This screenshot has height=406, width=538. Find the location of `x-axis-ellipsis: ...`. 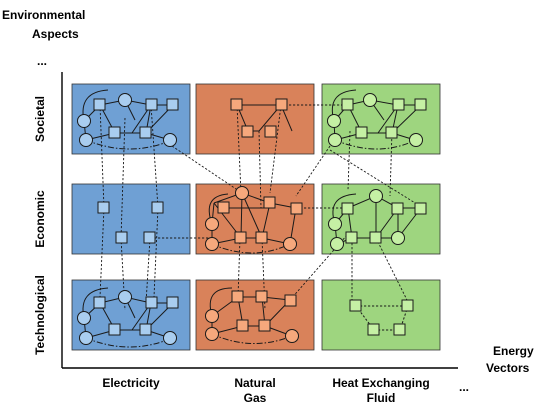

x-axis-ellipsis: ... is located at coordinates (464, 387).